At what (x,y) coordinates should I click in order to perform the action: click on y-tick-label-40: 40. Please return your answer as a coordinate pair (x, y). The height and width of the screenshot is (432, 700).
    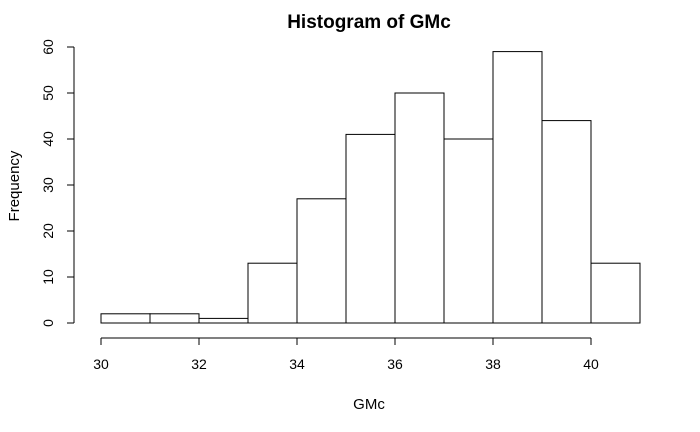
    Looking at the image, I should click on (48, 139).